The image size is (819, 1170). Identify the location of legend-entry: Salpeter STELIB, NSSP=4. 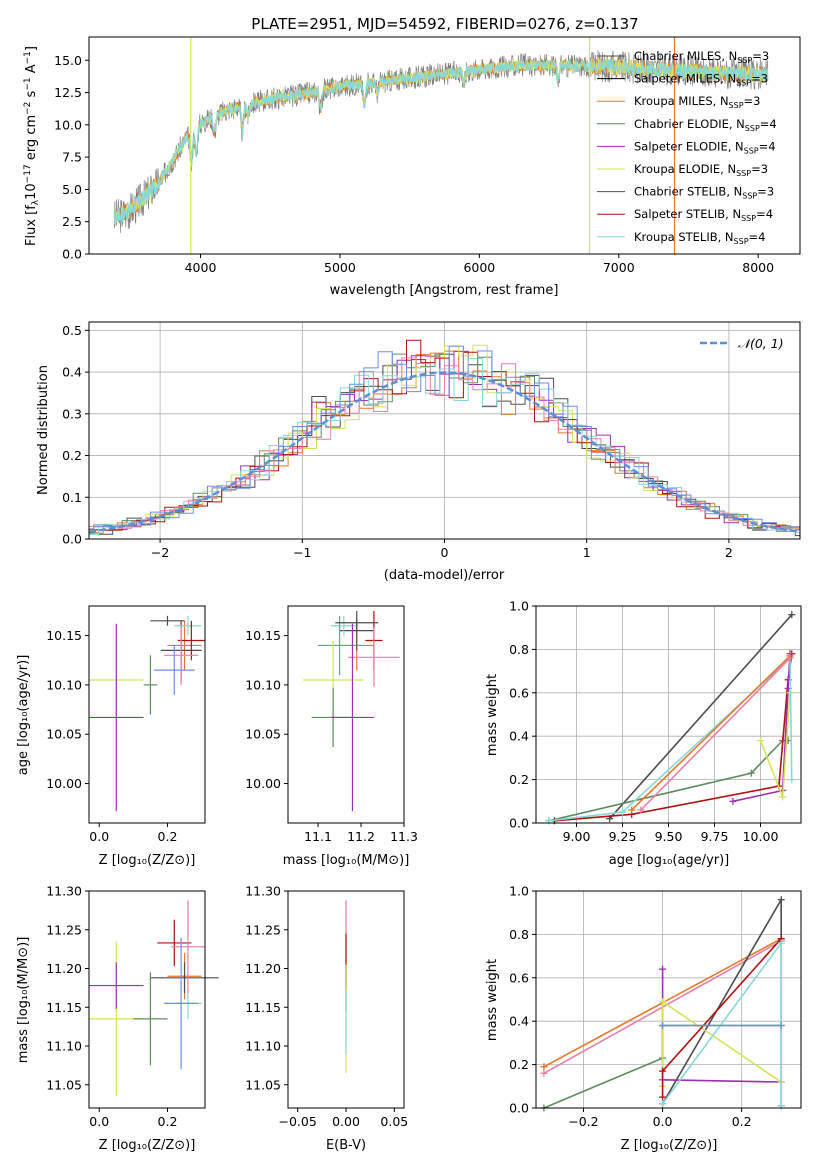
(703, 215).